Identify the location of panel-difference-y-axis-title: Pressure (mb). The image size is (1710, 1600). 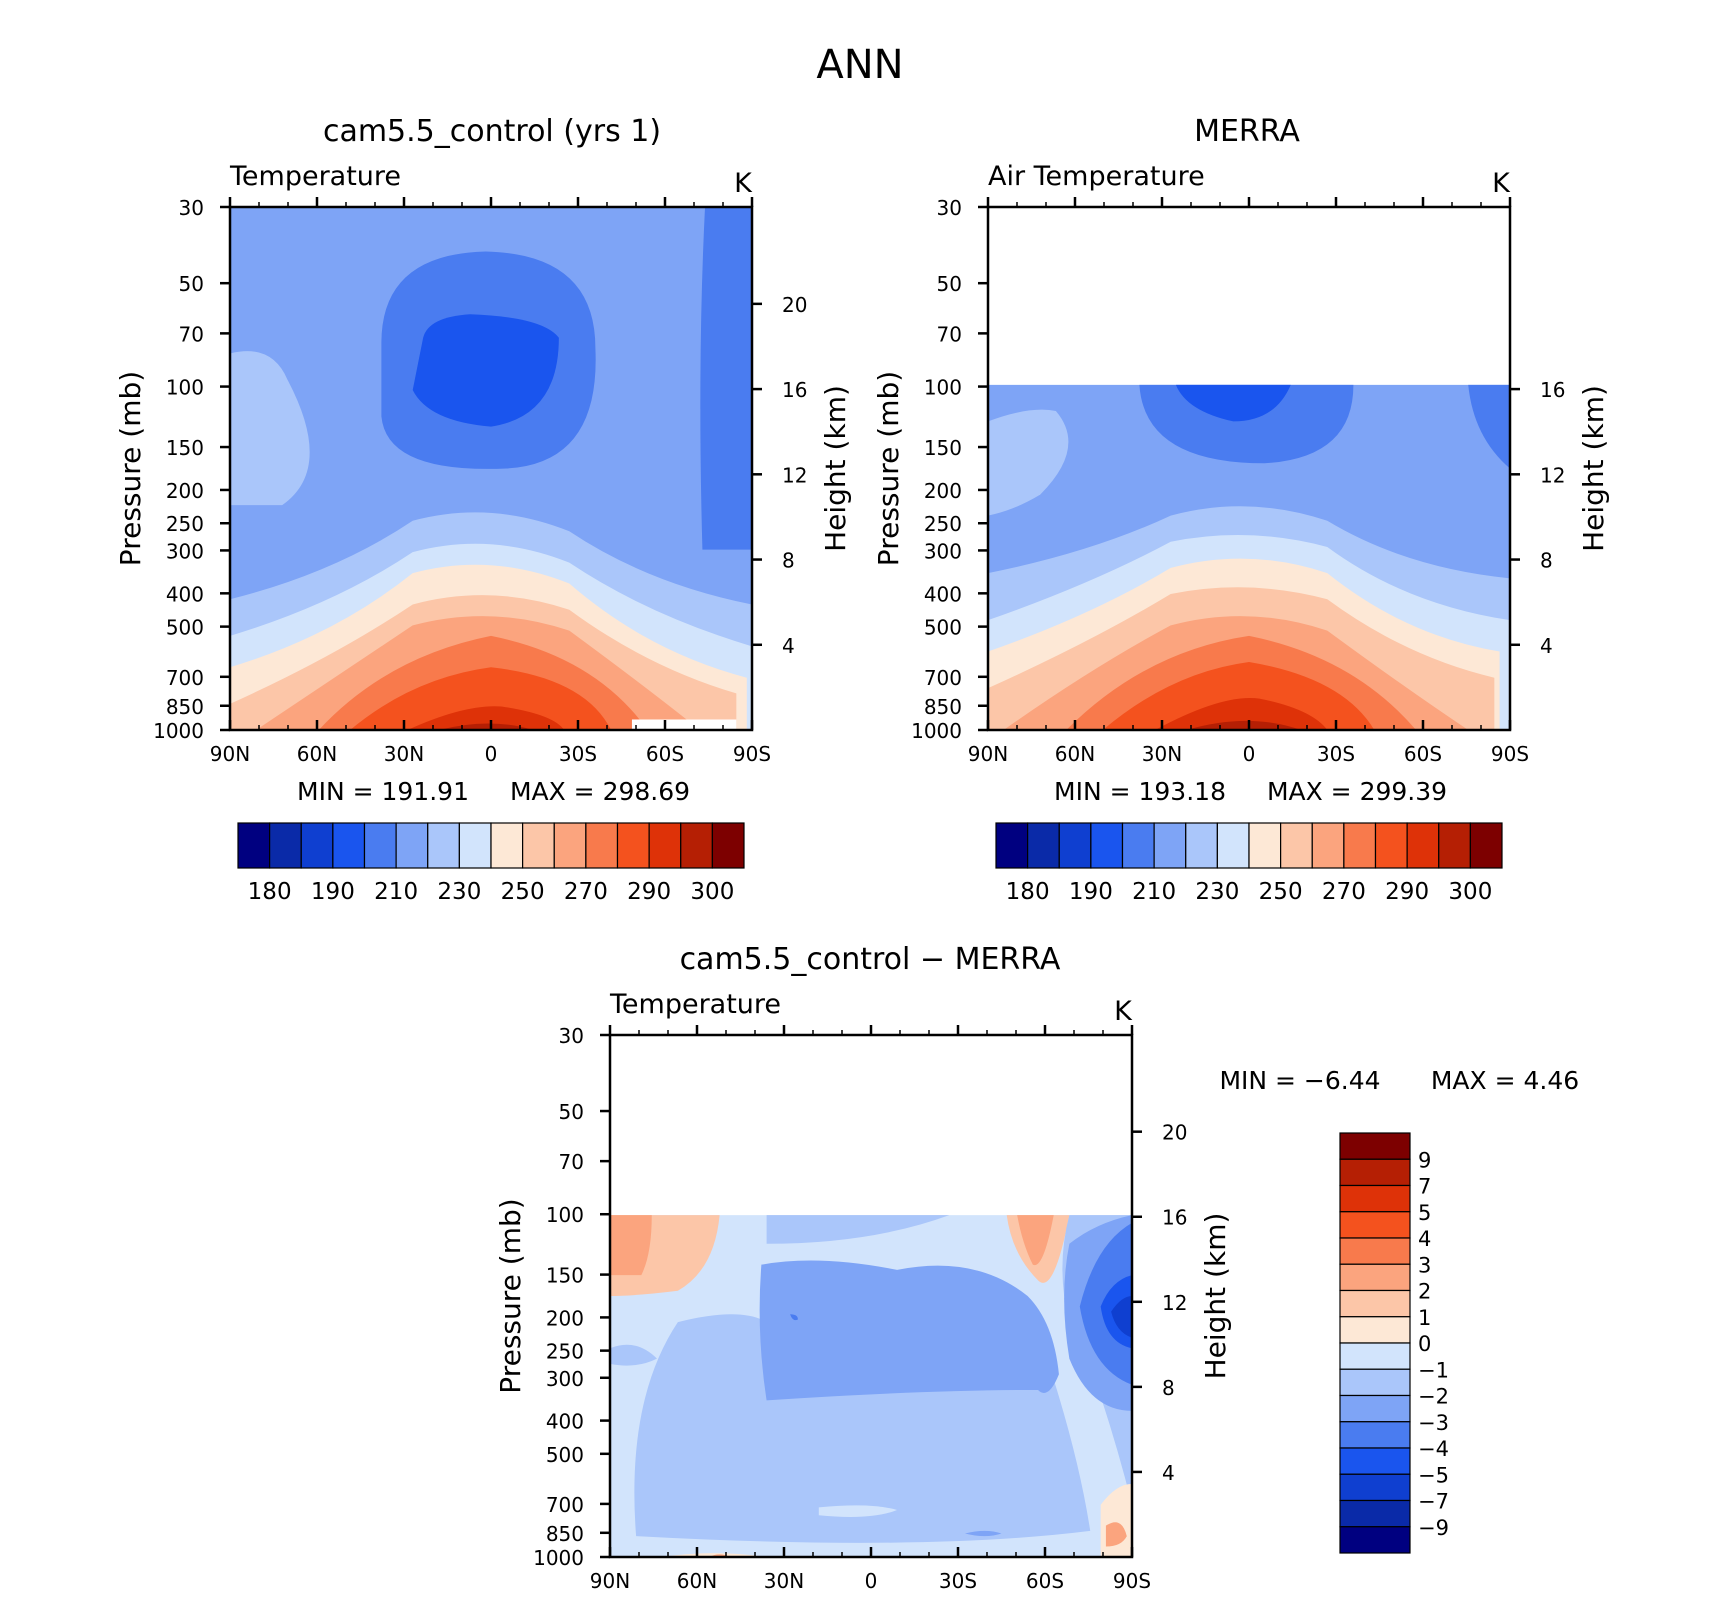
(510, 1295).